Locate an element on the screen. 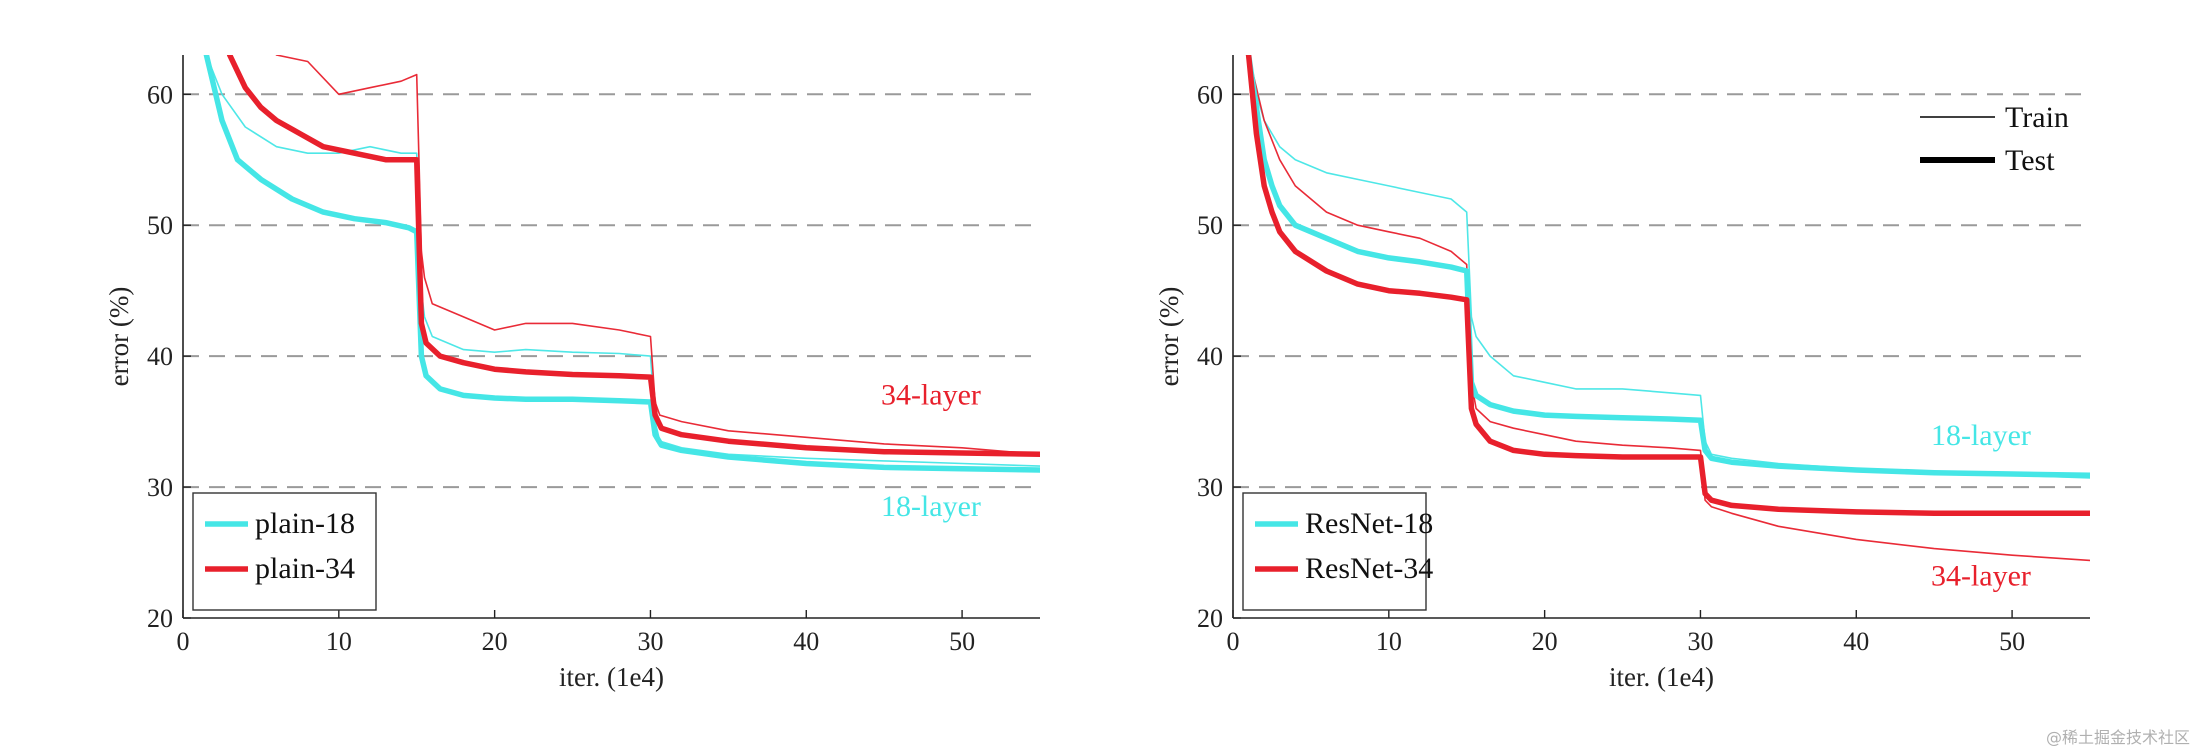  watermark: @稀土掘金技术社区 is located at coordinates (2117, 737).